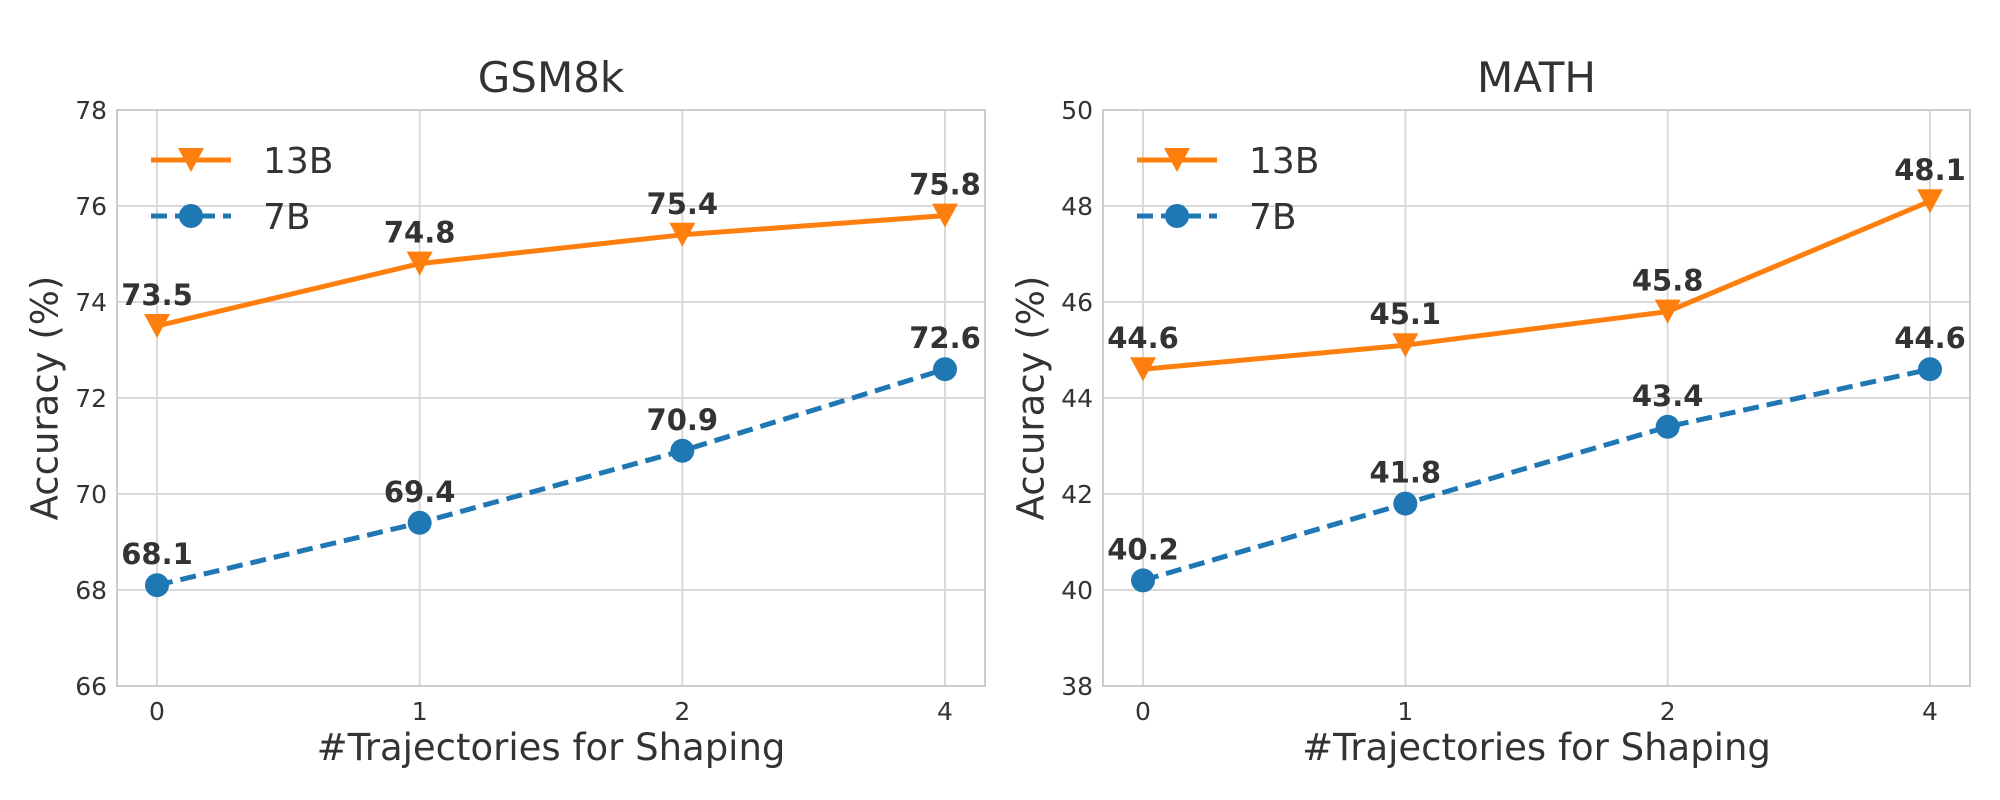 Image resolution: width=2000 pixels, height=800 pixels. I want to click on data-label: 45.8, so click(1668, 281).